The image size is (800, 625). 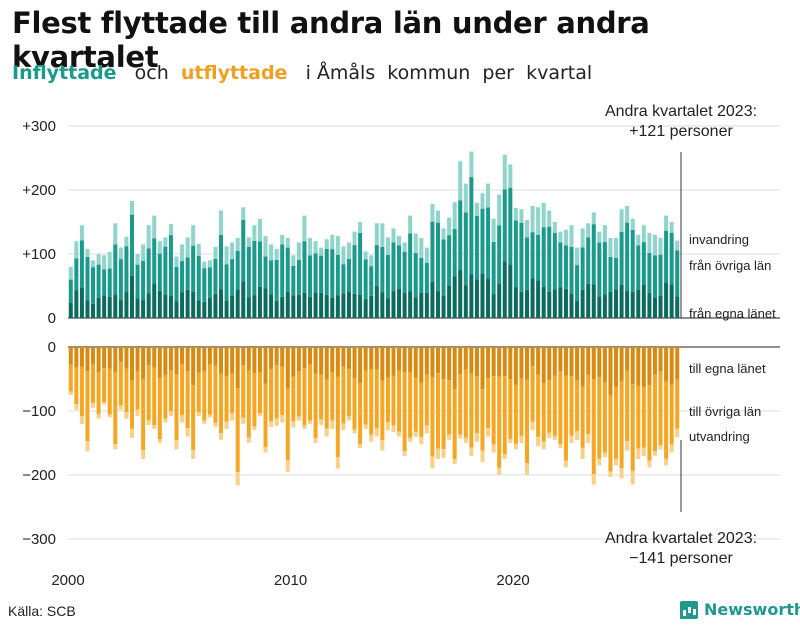 What do you see at coordinates (681, 538) in the screenshot?
I see `annotation-bottom-line1: Andra kvartalet 2023:` at bounding box center [681, 538].